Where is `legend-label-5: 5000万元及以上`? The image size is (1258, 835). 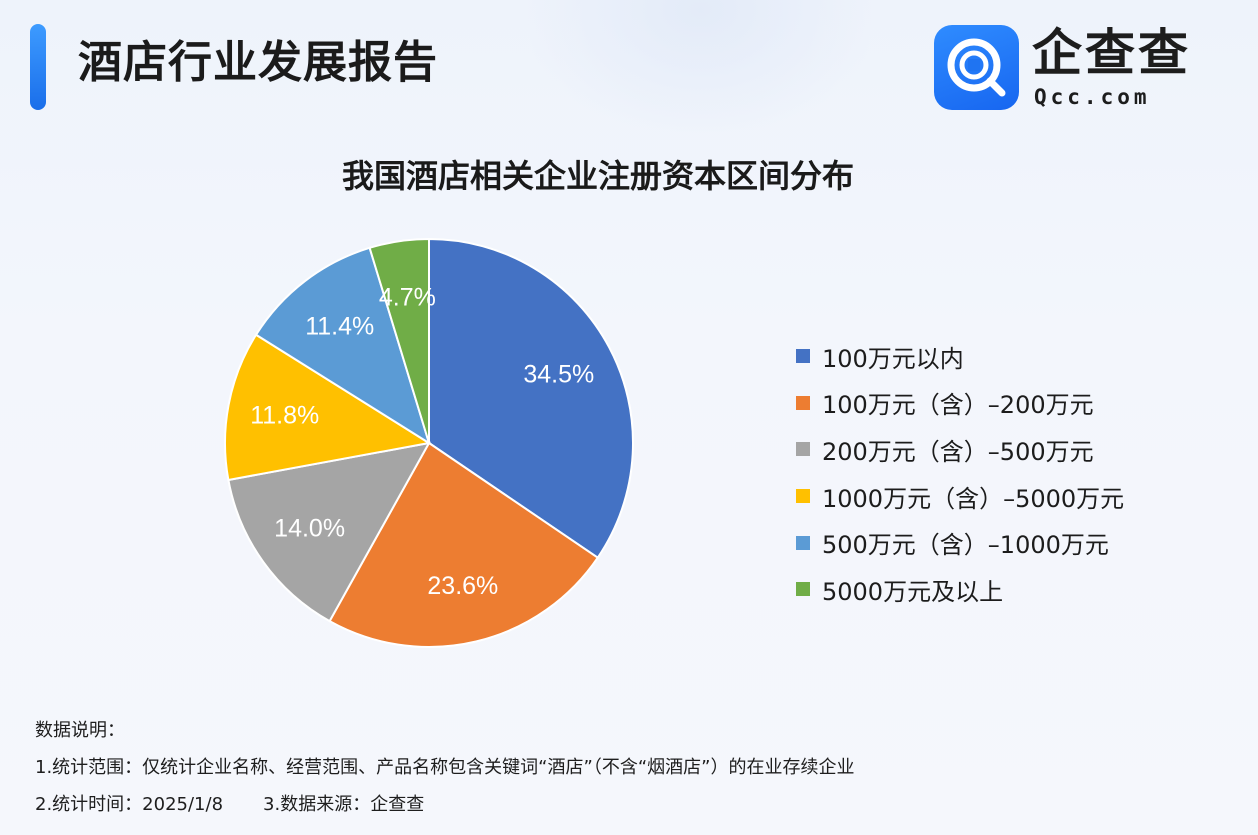
legend-label-5: 5000万元及以上 is located at coordinates (913, 591).